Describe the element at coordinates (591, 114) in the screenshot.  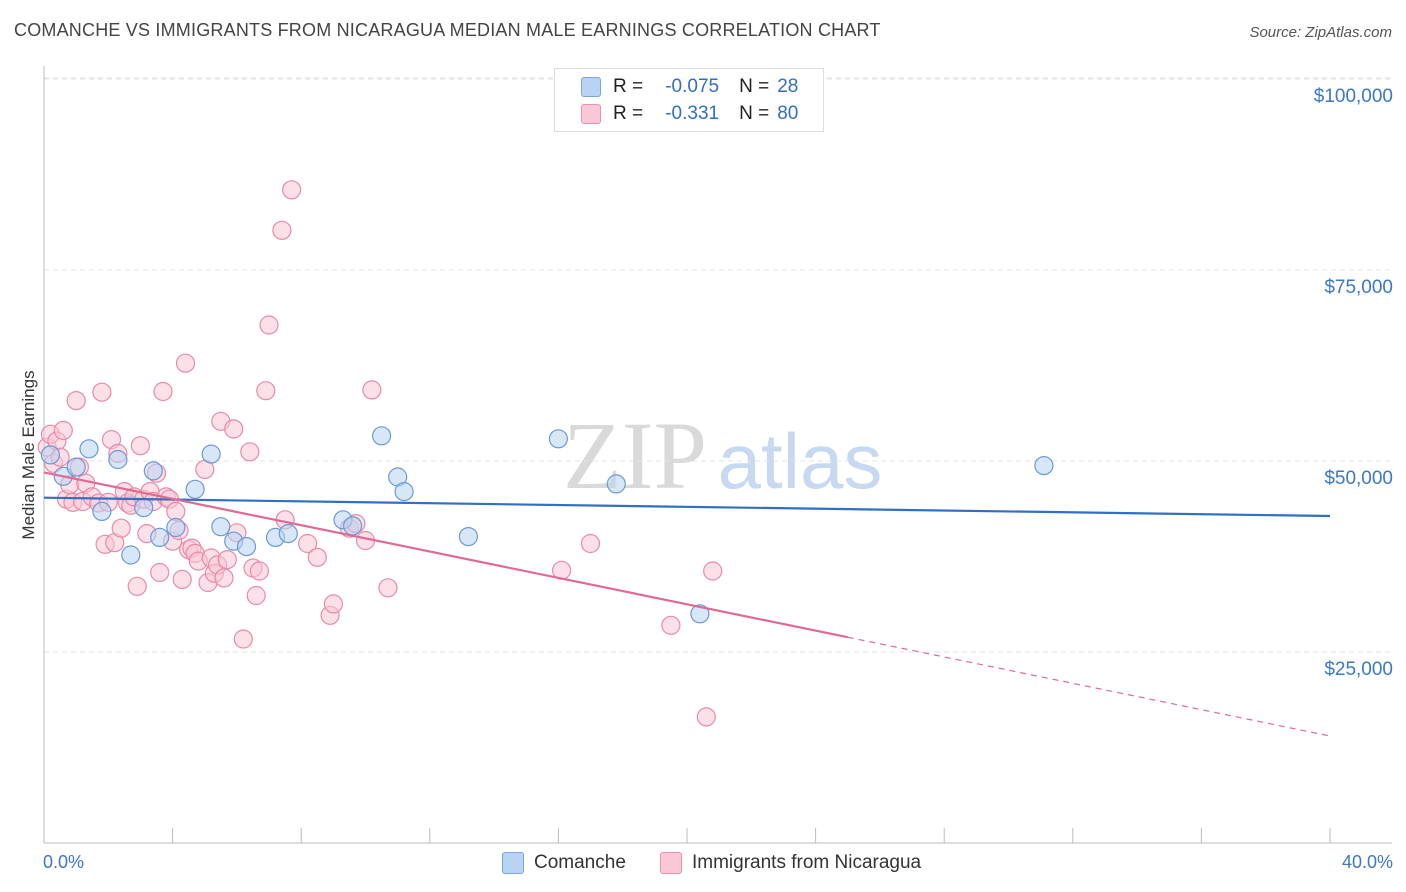
I see `nicaragua-swatch` at that location.